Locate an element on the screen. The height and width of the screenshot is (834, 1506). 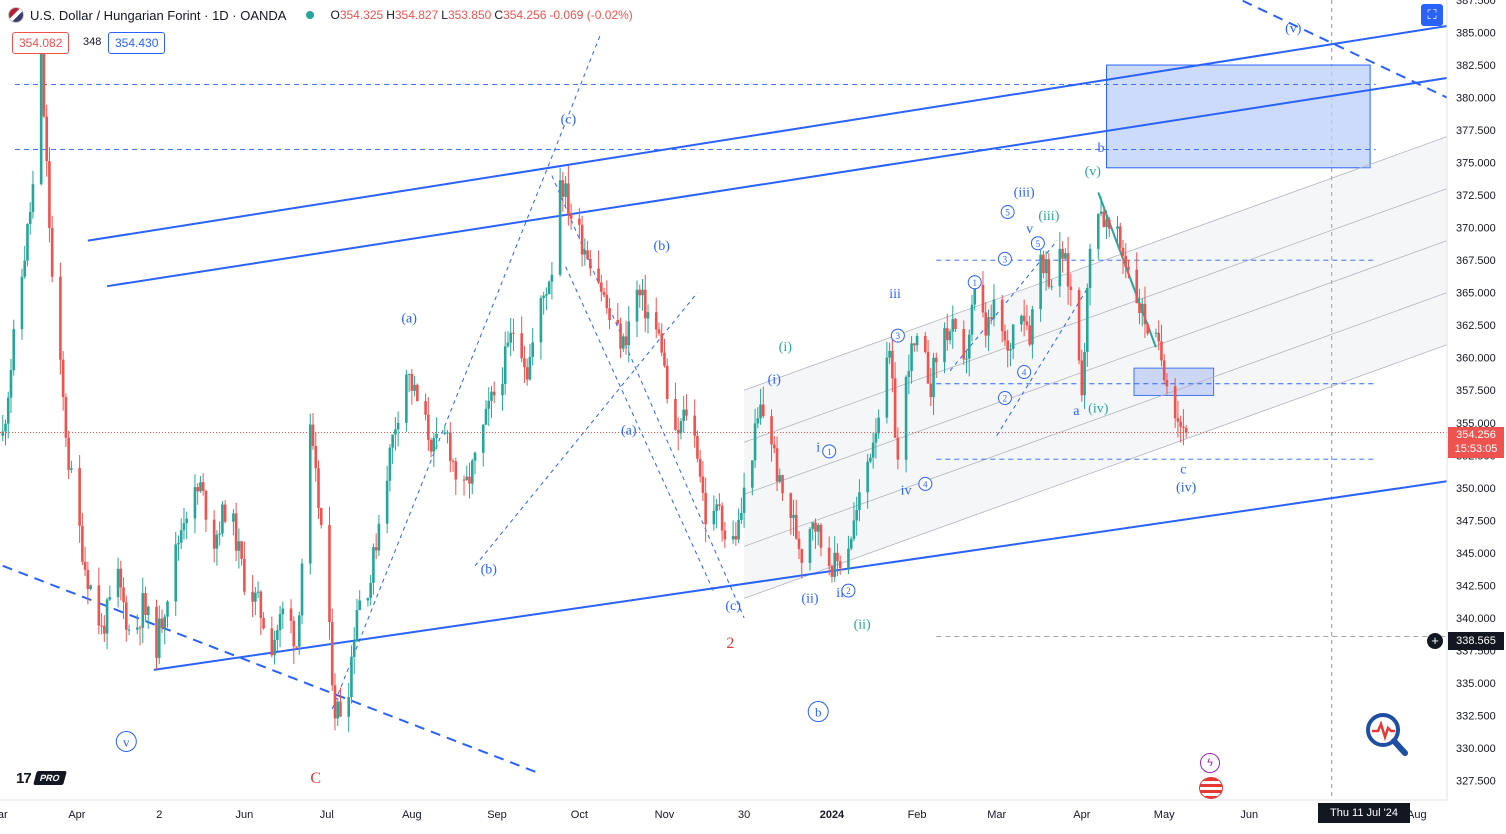
time-tick-label: Jul is located at coordinates (327, 815).